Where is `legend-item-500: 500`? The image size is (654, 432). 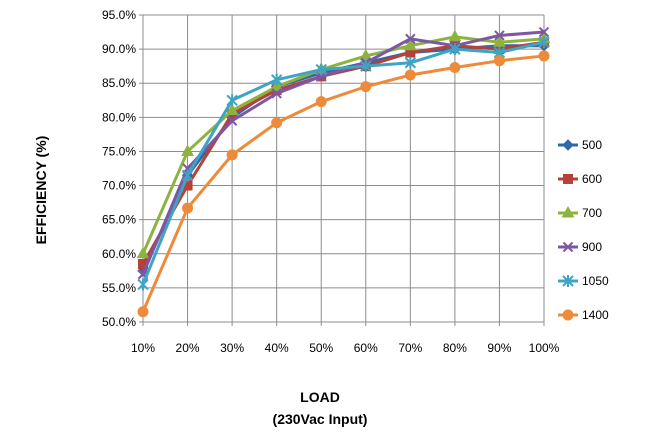 legend-item-500: 500 is located at coordinates (580, 145).